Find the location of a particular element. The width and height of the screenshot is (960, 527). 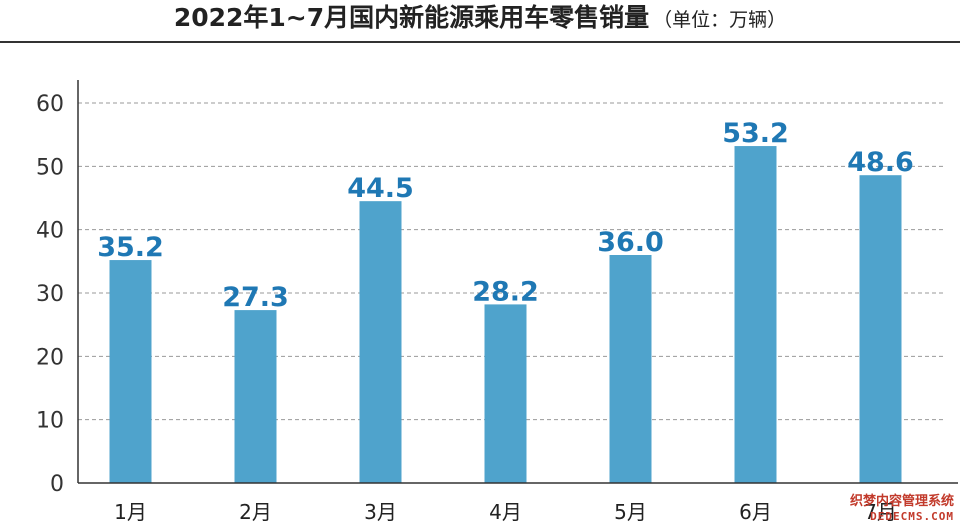

x-tick-label: 5月 is located at coordinates (630, 512).